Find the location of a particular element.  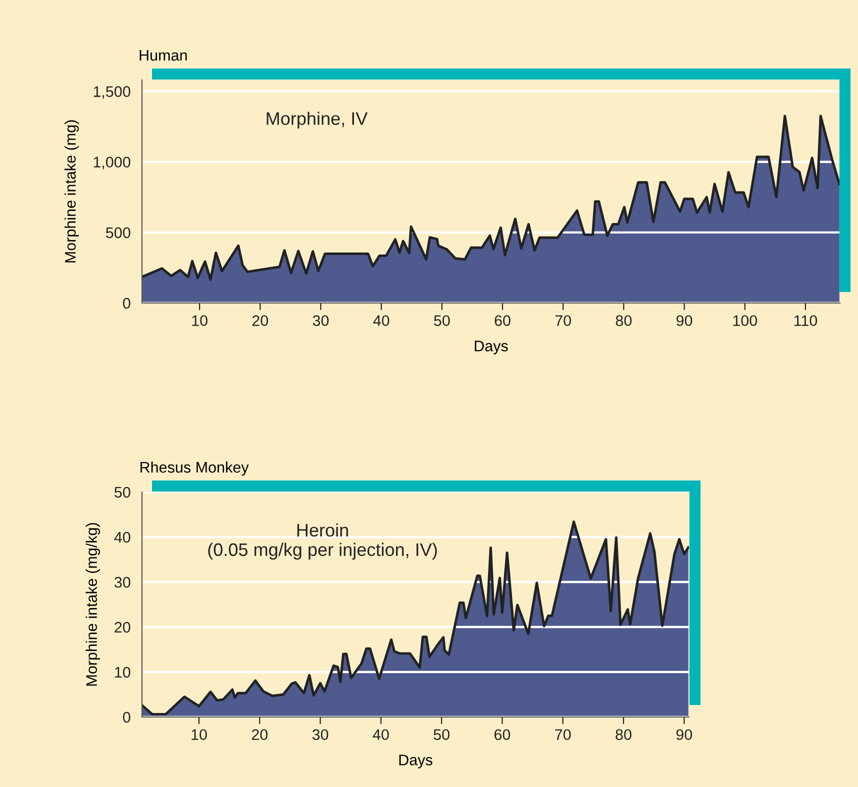

x-tick-label: 100 is located at coordinates (745, 320).